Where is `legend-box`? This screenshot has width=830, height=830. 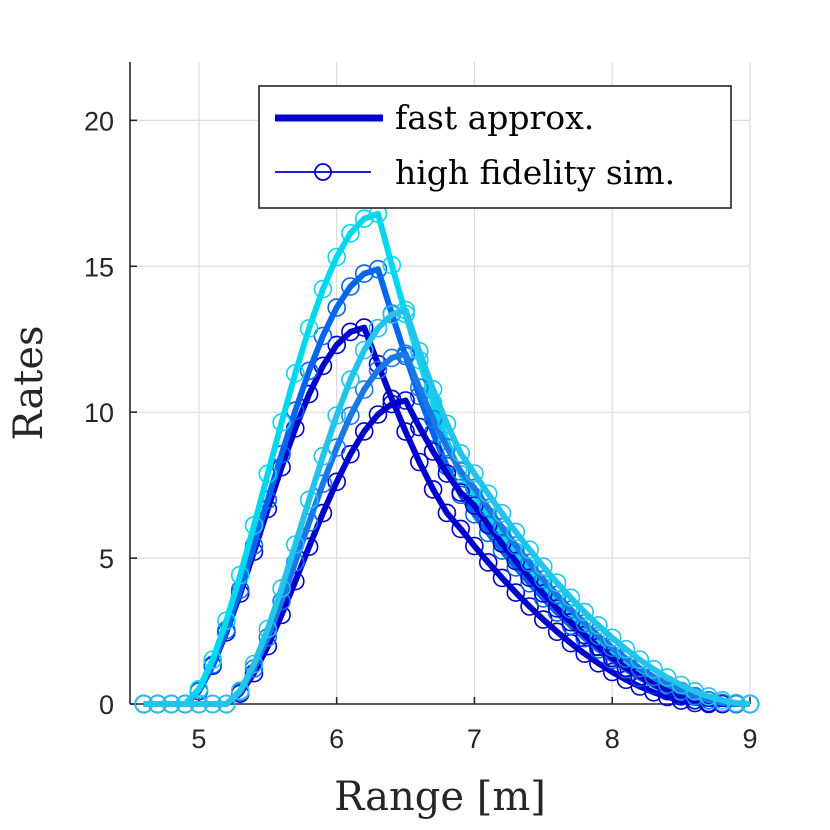
legend-box is located at coordinates (495, 147).